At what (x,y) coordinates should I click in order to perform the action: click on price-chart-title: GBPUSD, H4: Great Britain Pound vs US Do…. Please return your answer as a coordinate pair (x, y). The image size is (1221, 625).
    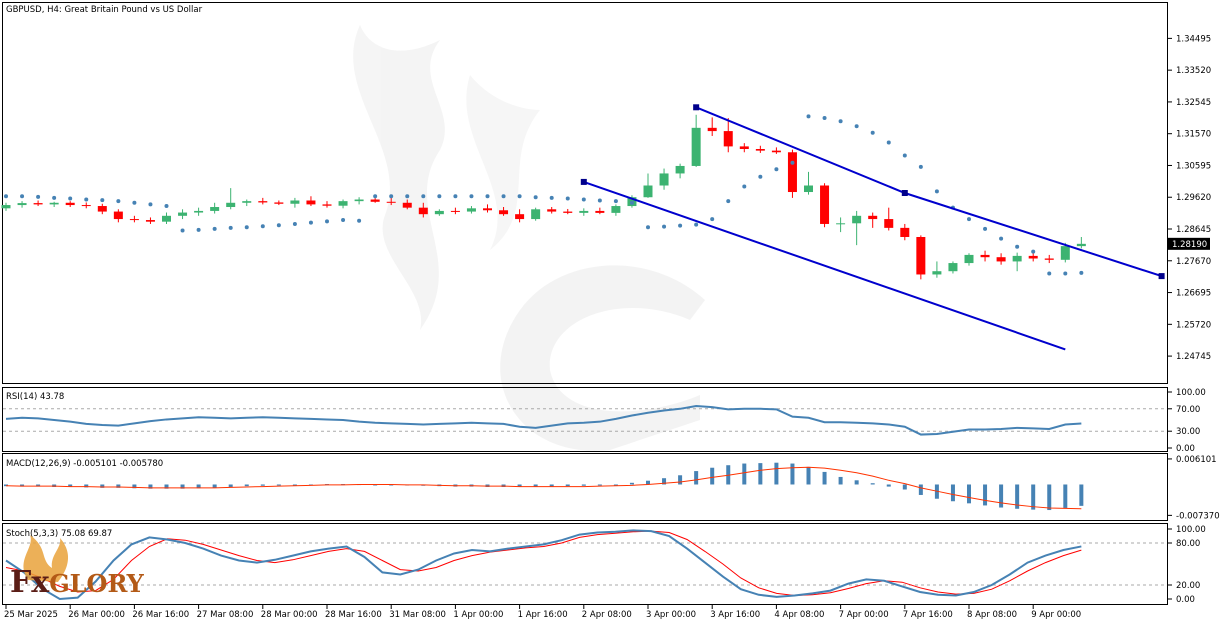
    Looking at the image, I should click on (104, 10).